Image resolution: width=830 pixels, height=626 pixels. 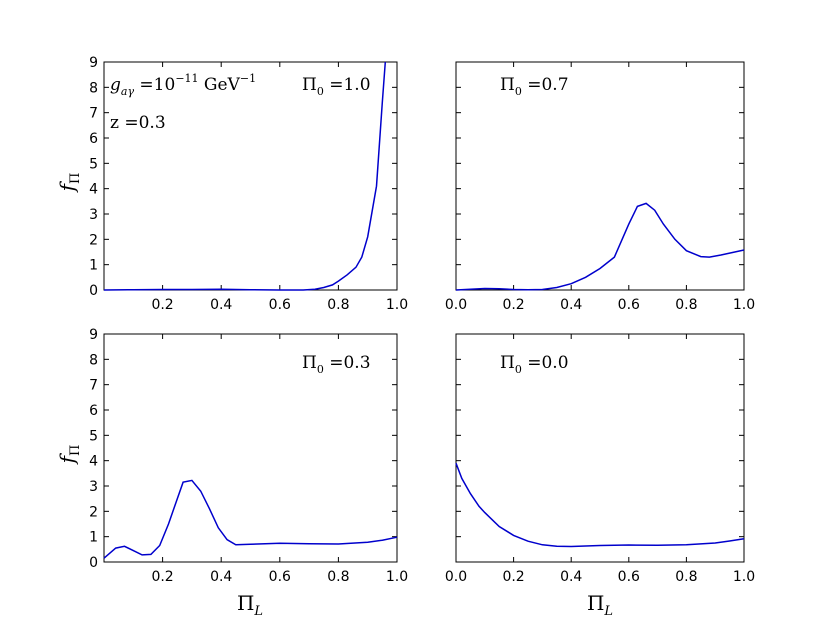 What do you see at coordinates (534, 86) in the screenshot?
I see `annotation-pi0: Π0 =0.7` at bounding box center [534, 86].